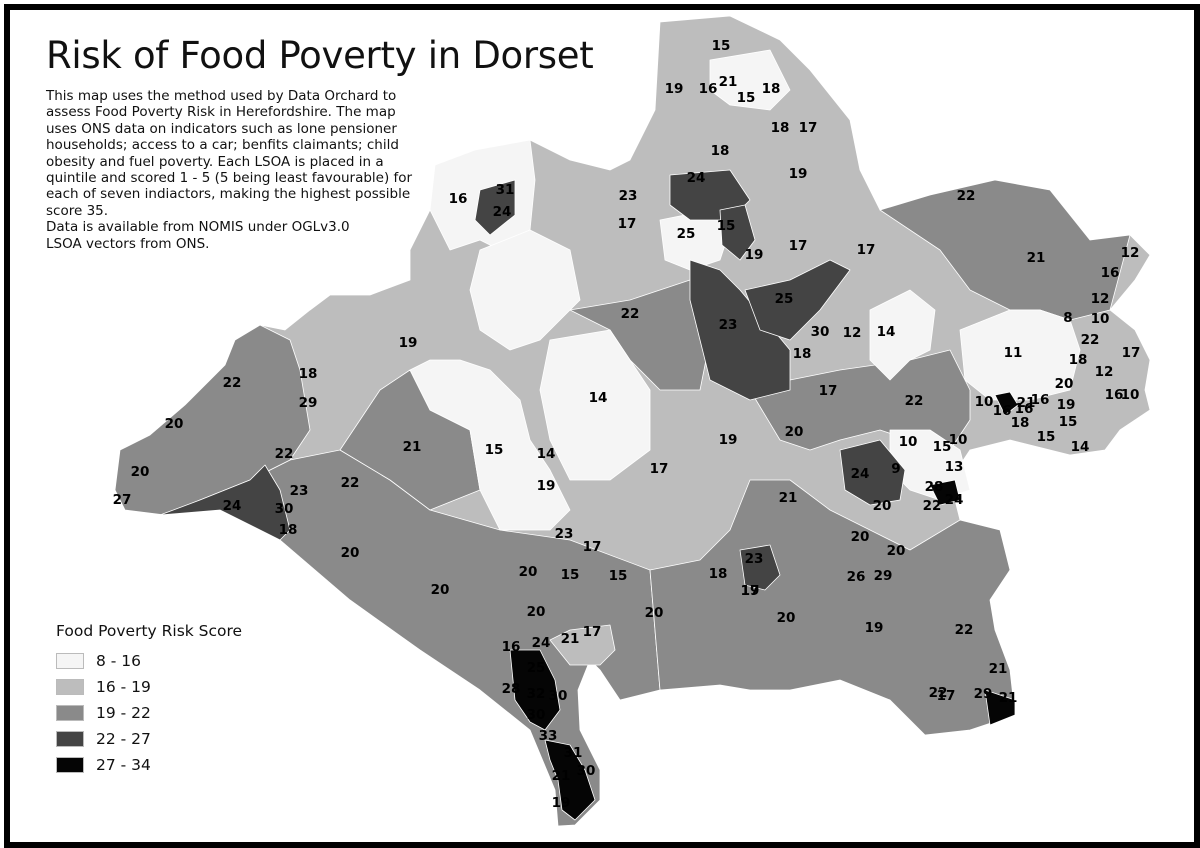 This screenshot has width=1200, height=848. What do you see at coordinates (320, 55) in the screenshot?
I see `page-title: Risk of Food Poverty in Dorset` at bounding box center [320, 55].